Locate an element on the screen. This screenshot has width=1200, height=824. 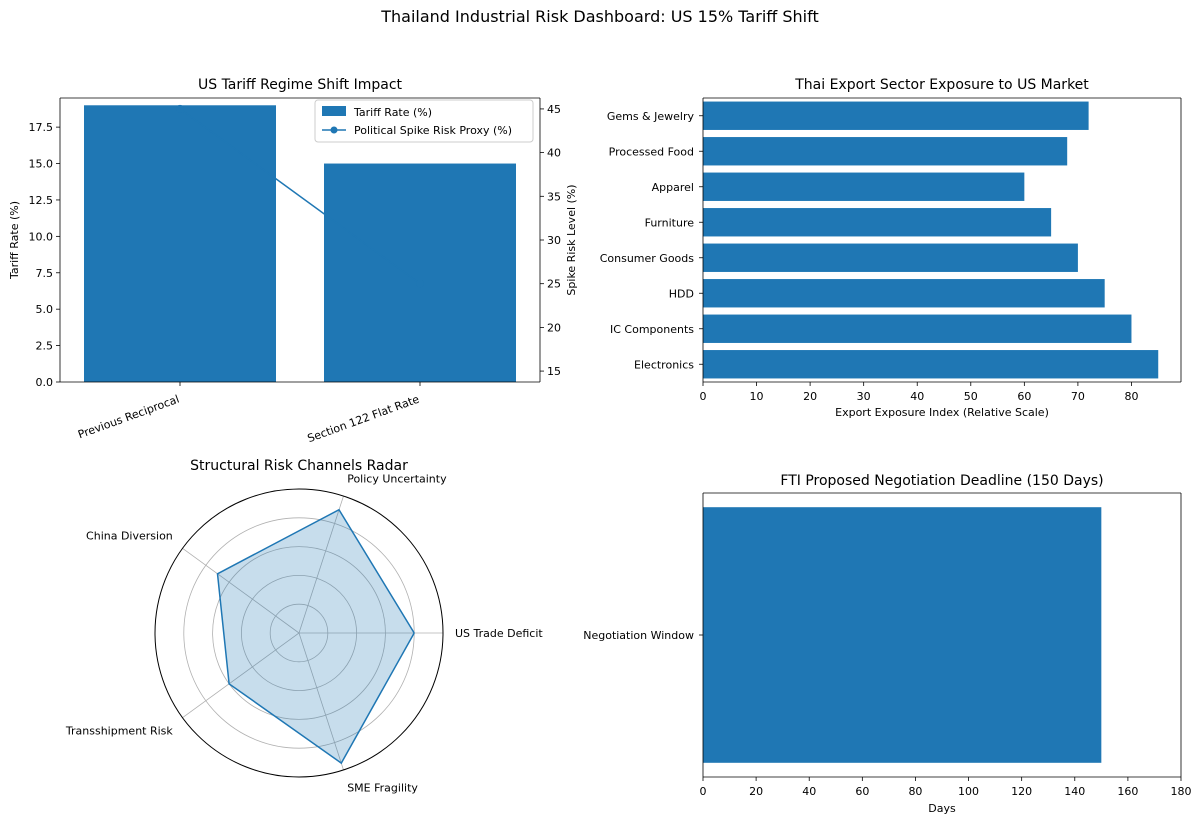
y-tick-label: Consumer Goods is located at coordinates (647, 258).